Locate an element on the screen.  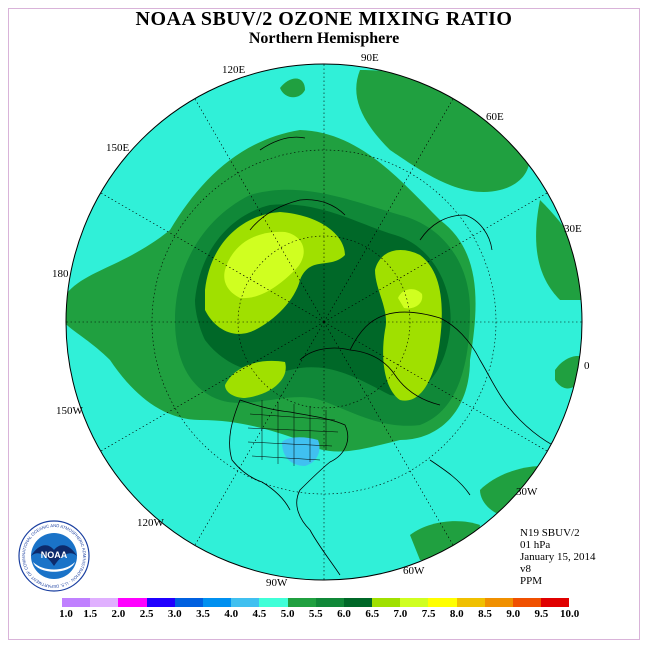
logo-text: NOAA is located at coordinates (54, 555).